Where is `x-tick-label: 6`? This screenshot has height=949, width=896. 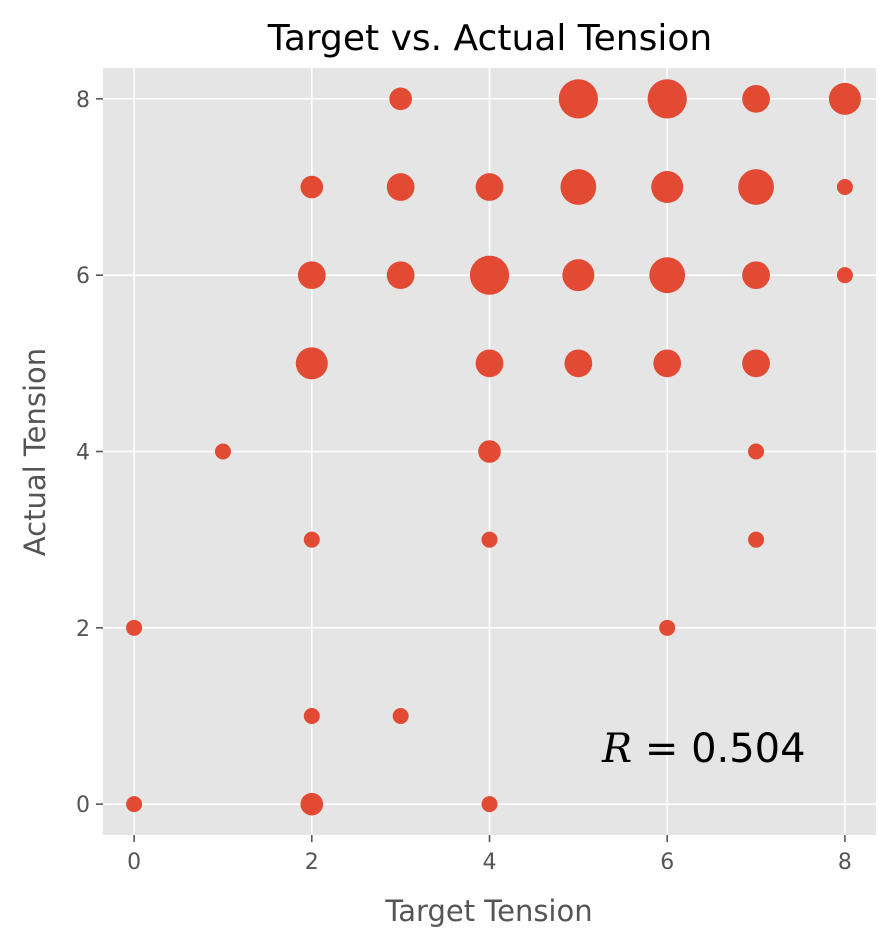
x-tick-label: 6 is located at coordinates (667, 862).